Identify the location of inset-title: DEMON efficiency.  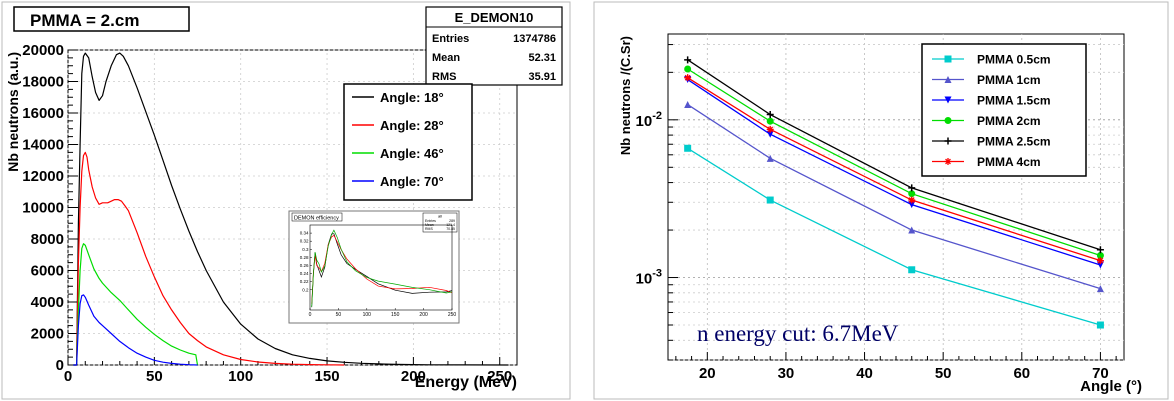
(316, 219).